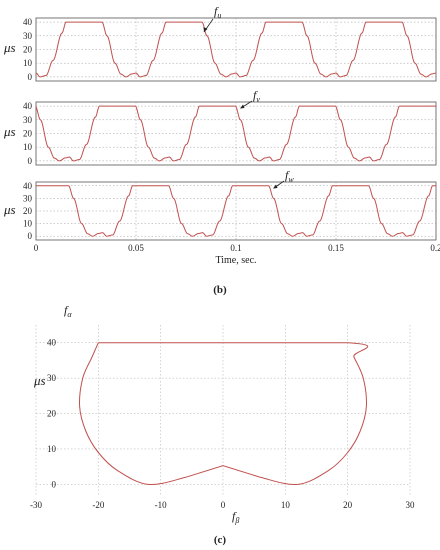 This screenshot has height=550, width=440. Describe the element at coordinates (235, 260) in the screenshot. I see `panel-fw-xlabel: Time, sec.` at that location.